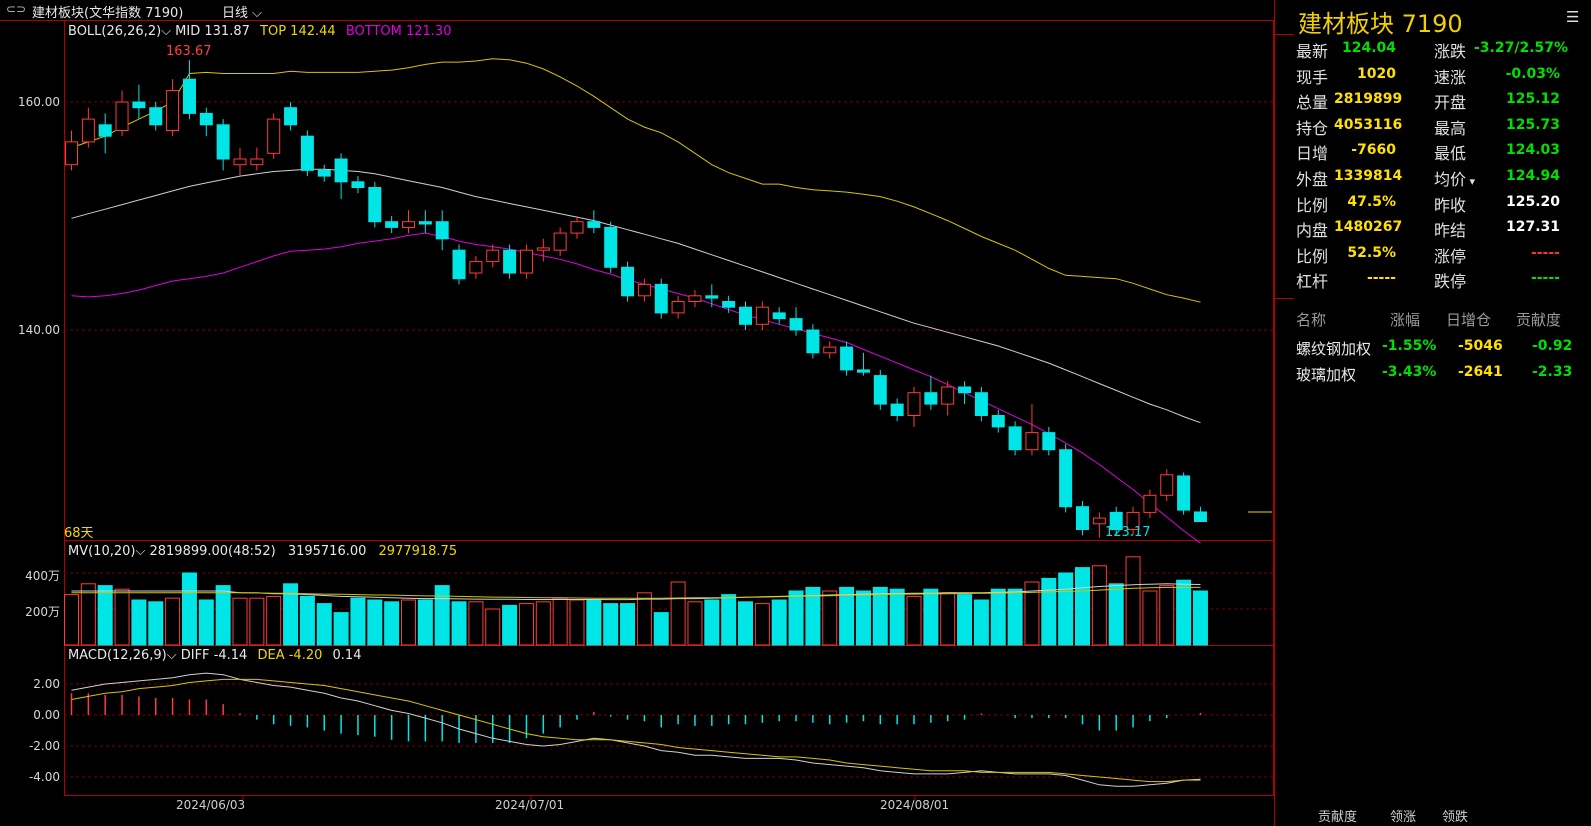 The height and width of the screenshot is (826, 1591). I want to click on contrib-row: 螺纹钢加权 -1.55% -5046 -0.92, so click(1442, 349).